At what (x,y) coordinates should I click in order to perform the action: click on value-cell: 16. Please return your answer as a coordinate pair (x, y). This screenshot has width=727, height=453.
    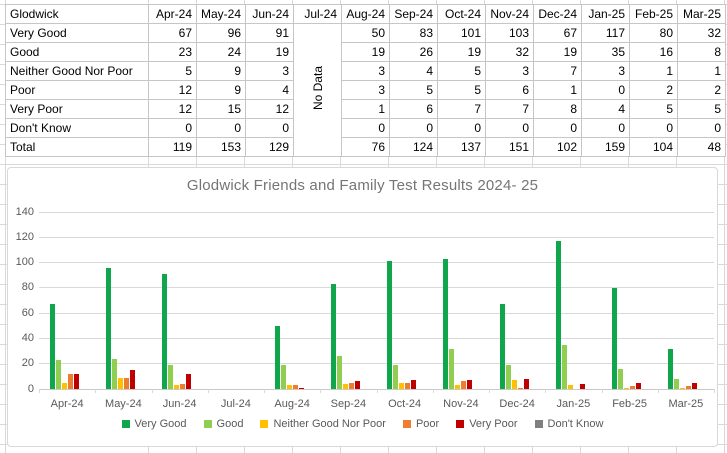
    Looking at the image, I should click on (654, 52).